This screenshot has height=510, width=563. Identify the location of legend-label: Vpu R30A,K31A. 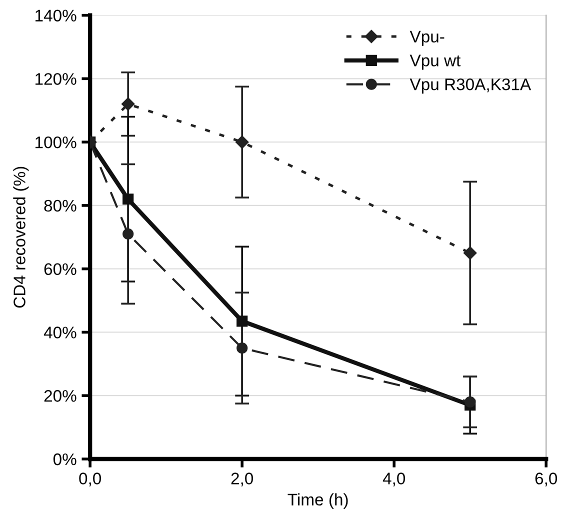
(471, 86).